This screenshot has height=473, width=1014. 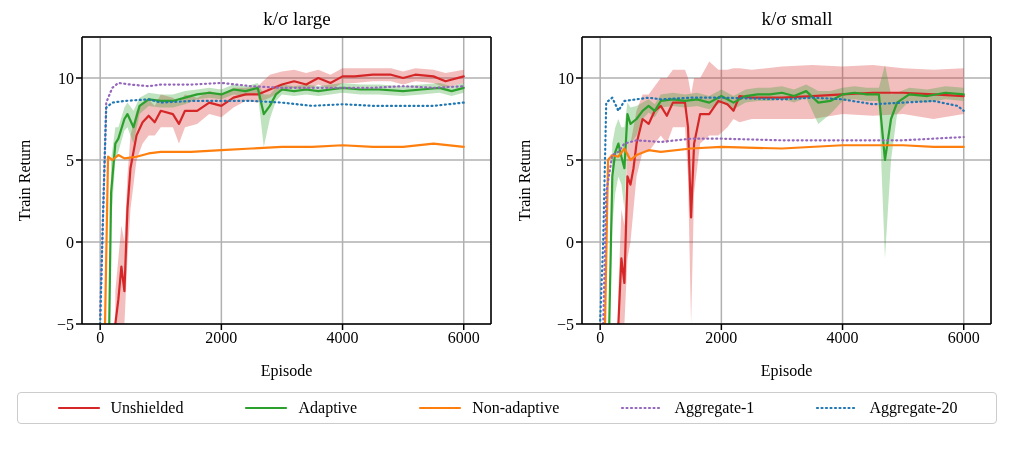 I want to click on legend-label: Aggregate-20, so click(x=913, y=408).